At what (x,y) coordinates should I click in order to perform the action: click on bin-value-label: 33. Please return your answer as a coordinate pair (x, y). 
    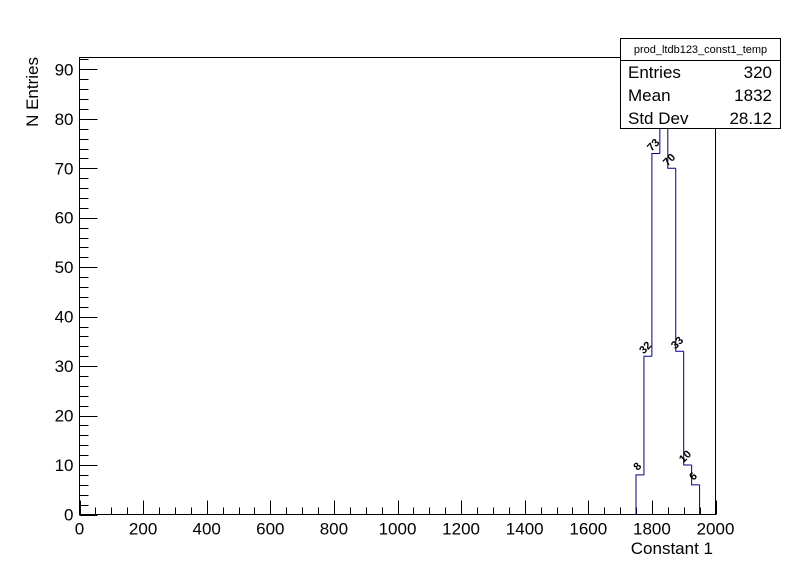
    Looking at the image, I should click on (677, 343).